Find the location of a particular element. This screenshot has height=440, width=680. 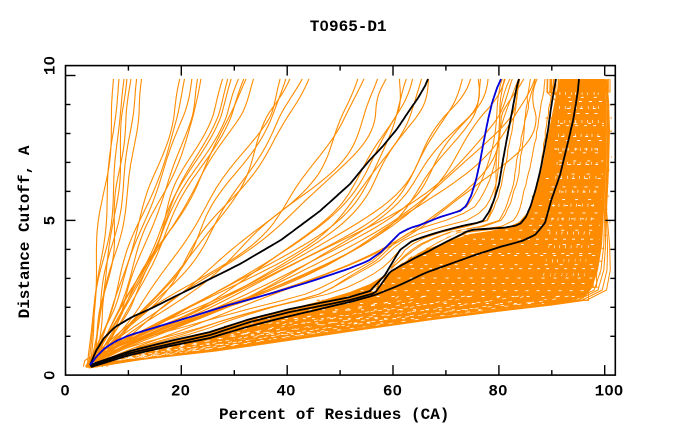

svg-text: 20 is located at coordinates (180, 392).